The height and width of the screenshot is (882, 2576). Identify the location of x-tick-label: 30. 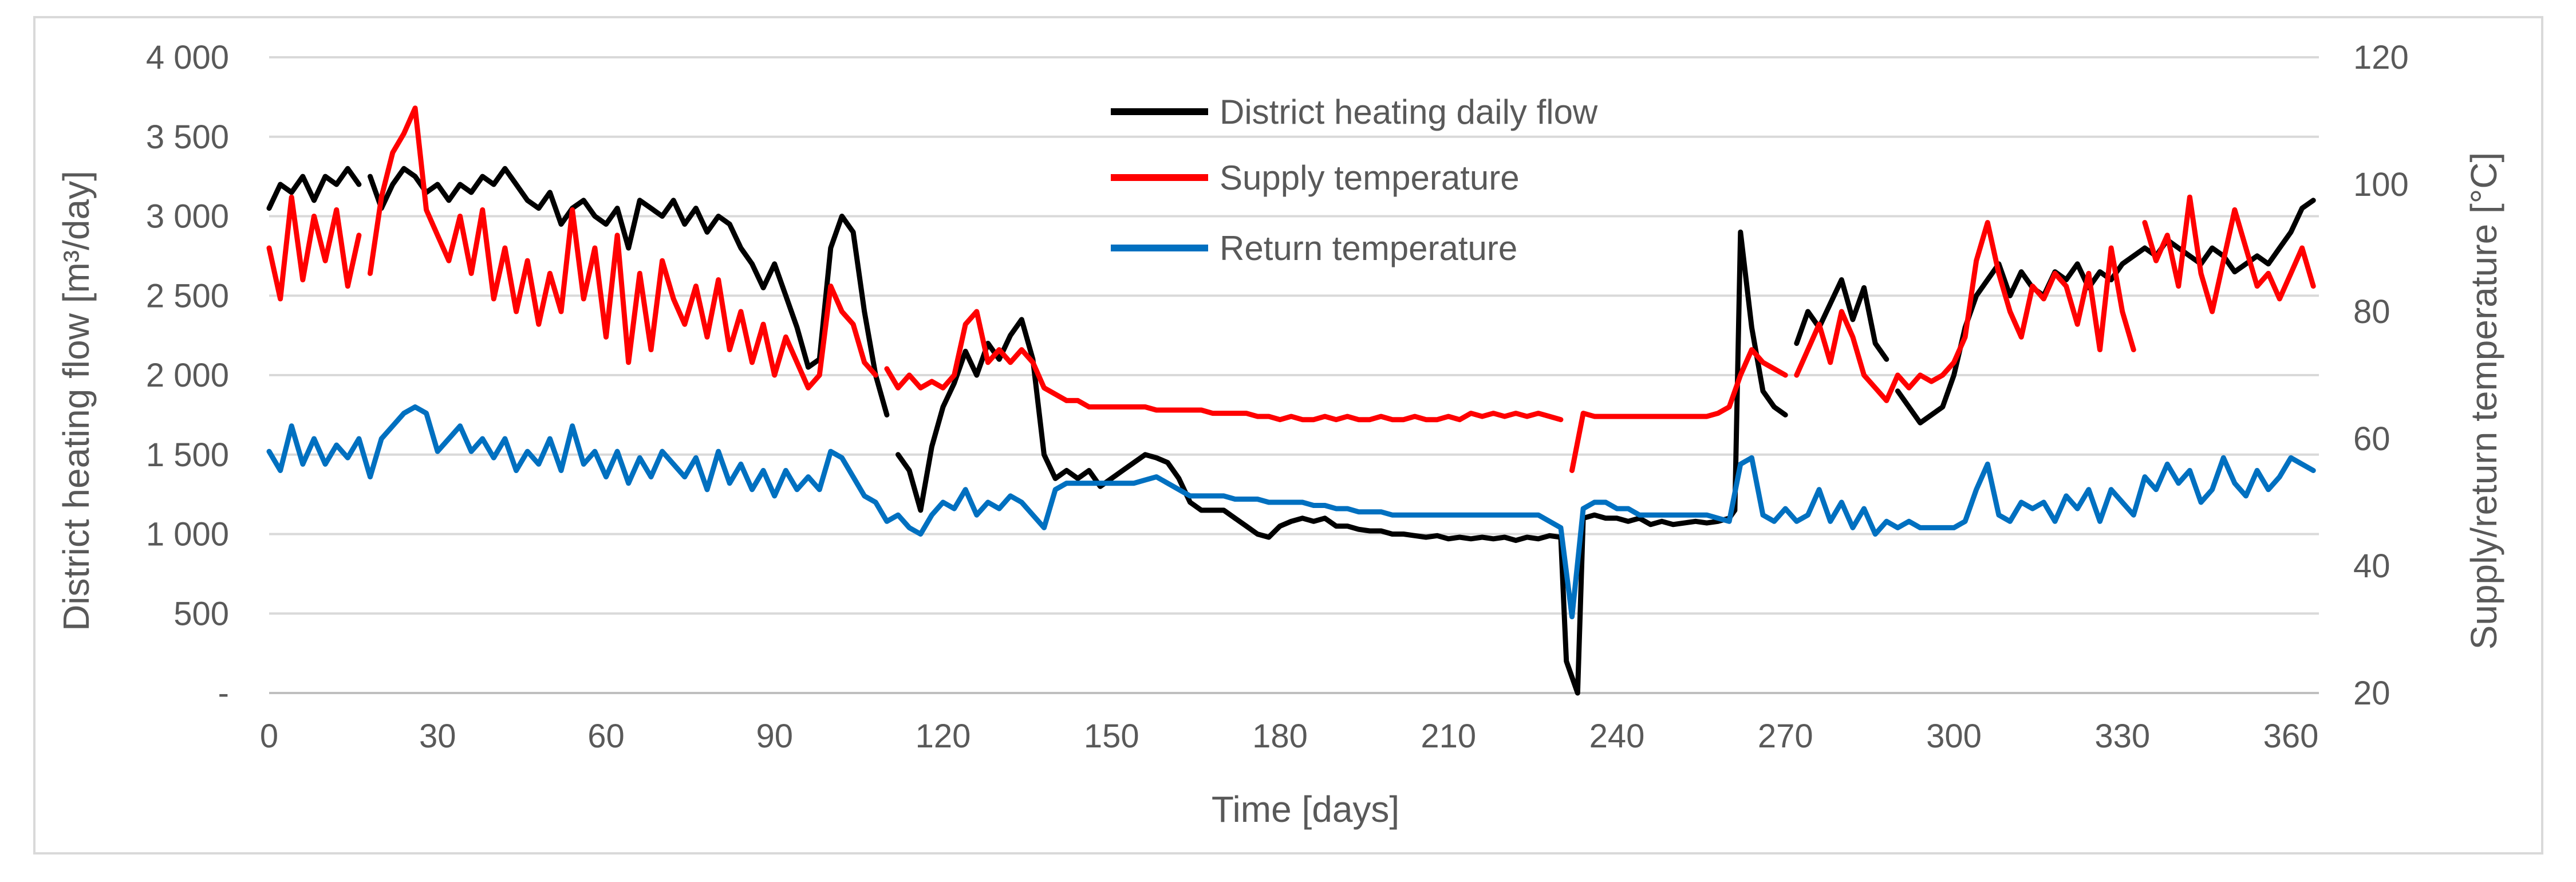
(437, 736).